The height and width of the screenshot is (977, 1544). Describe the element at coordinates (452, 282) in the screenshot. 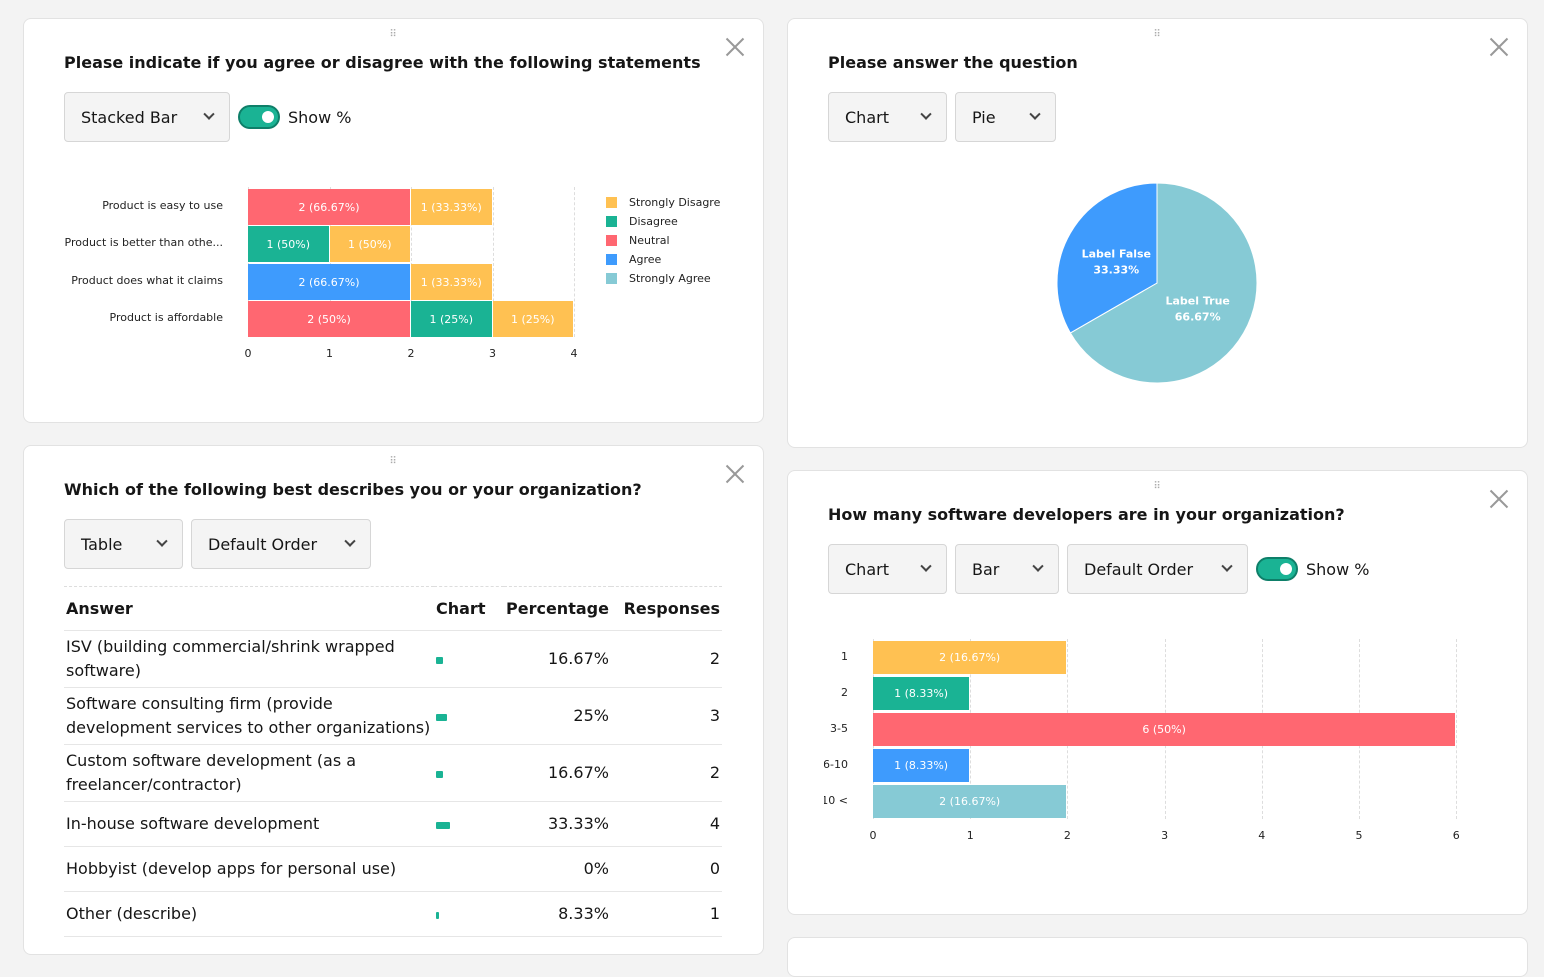

I see `bar-segment: 1 (33.33%)` at that location.